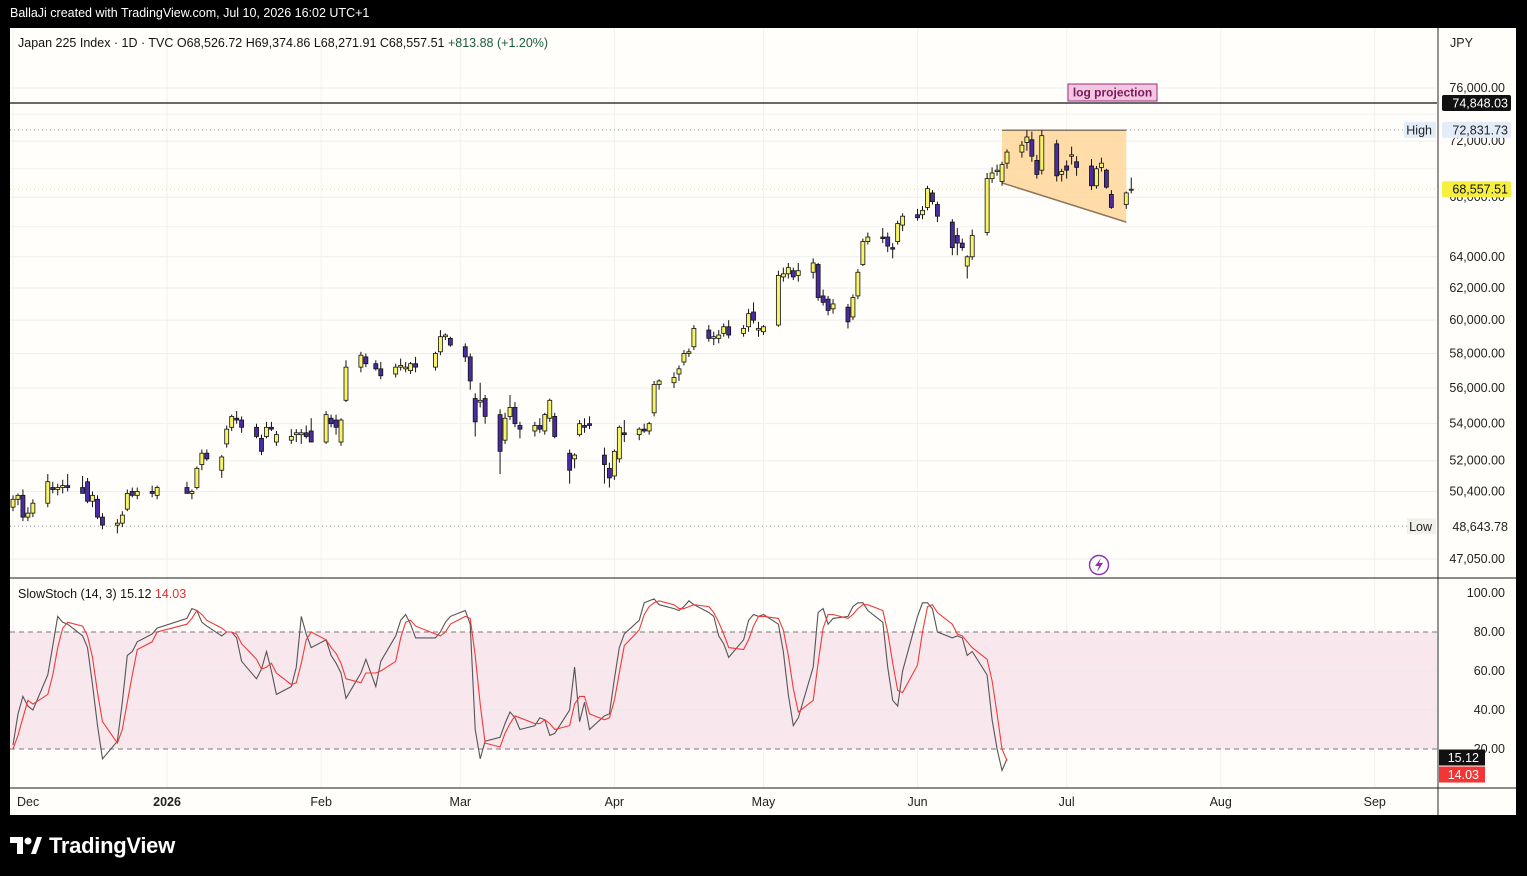 This screenshot has height=876, width=1527. Describe the element at coordinates (1477, 461) in the screenshot. I see `price-tick-label: 52,000.00` at that location.